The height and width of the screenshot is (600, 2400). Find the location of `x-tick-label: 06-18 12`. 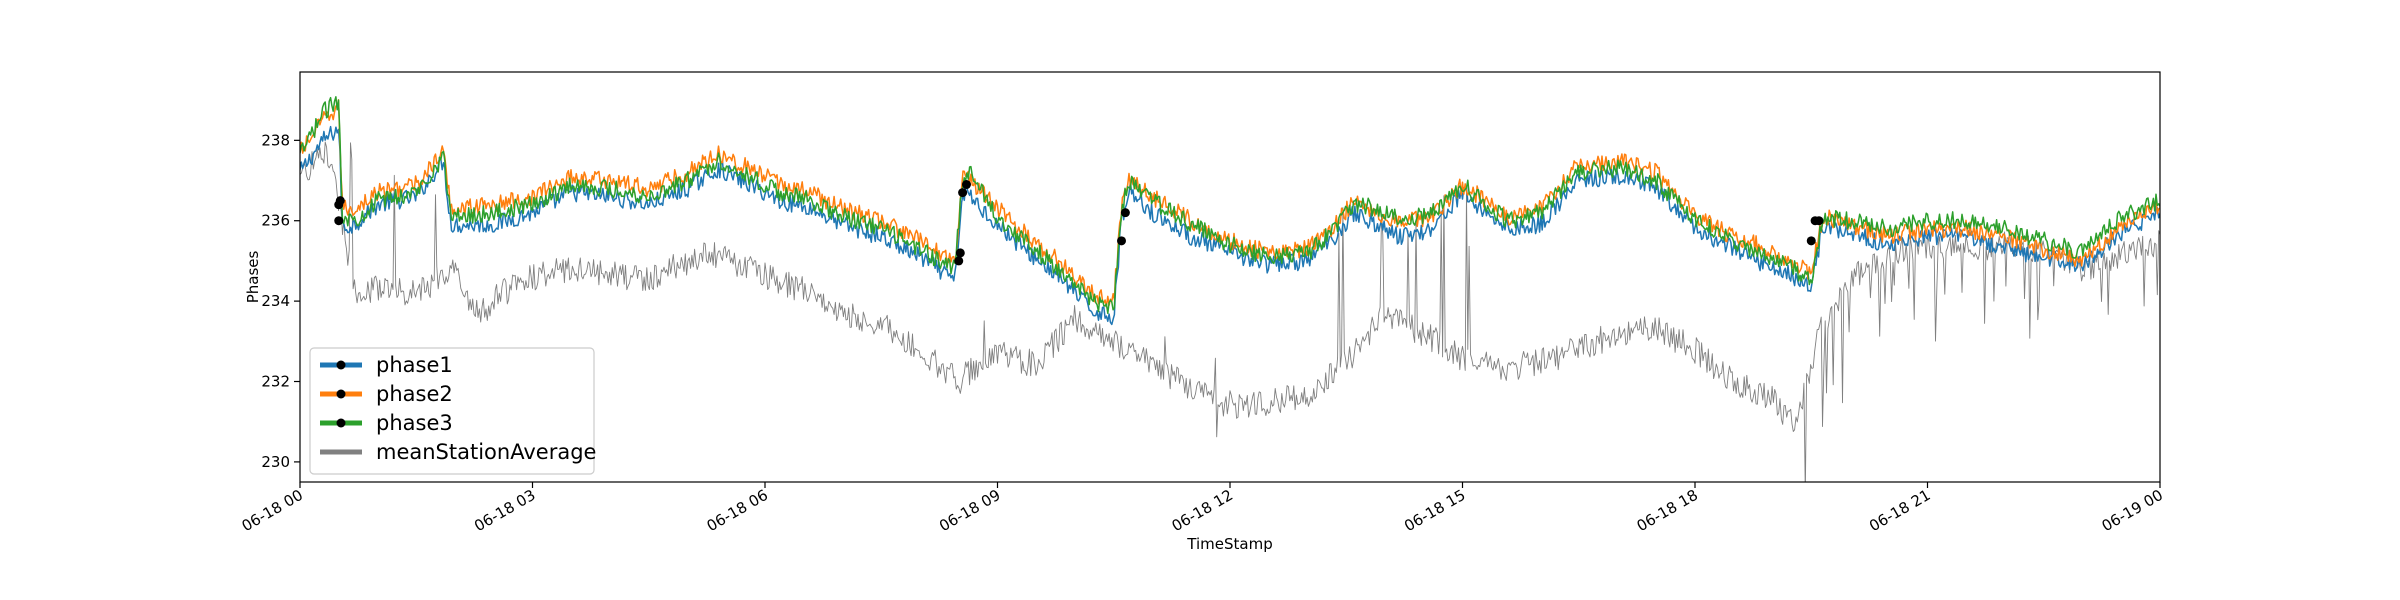

x-tick-label: 06-18 12 is located at coordinates (1202, 510).